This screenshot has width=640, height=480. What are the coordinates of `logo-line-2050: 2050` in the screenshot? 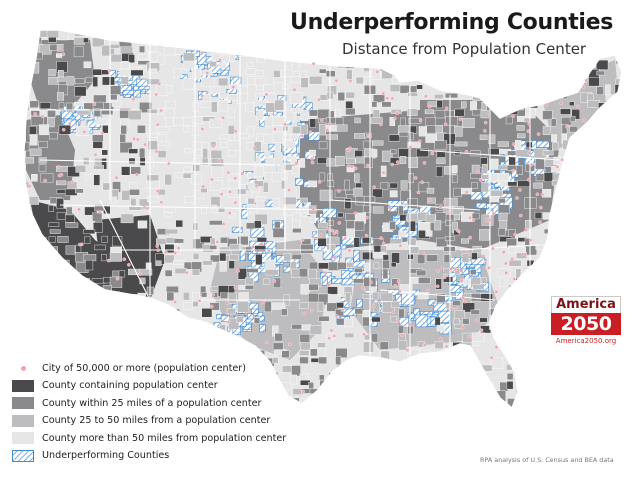 It's located at (586, 324).